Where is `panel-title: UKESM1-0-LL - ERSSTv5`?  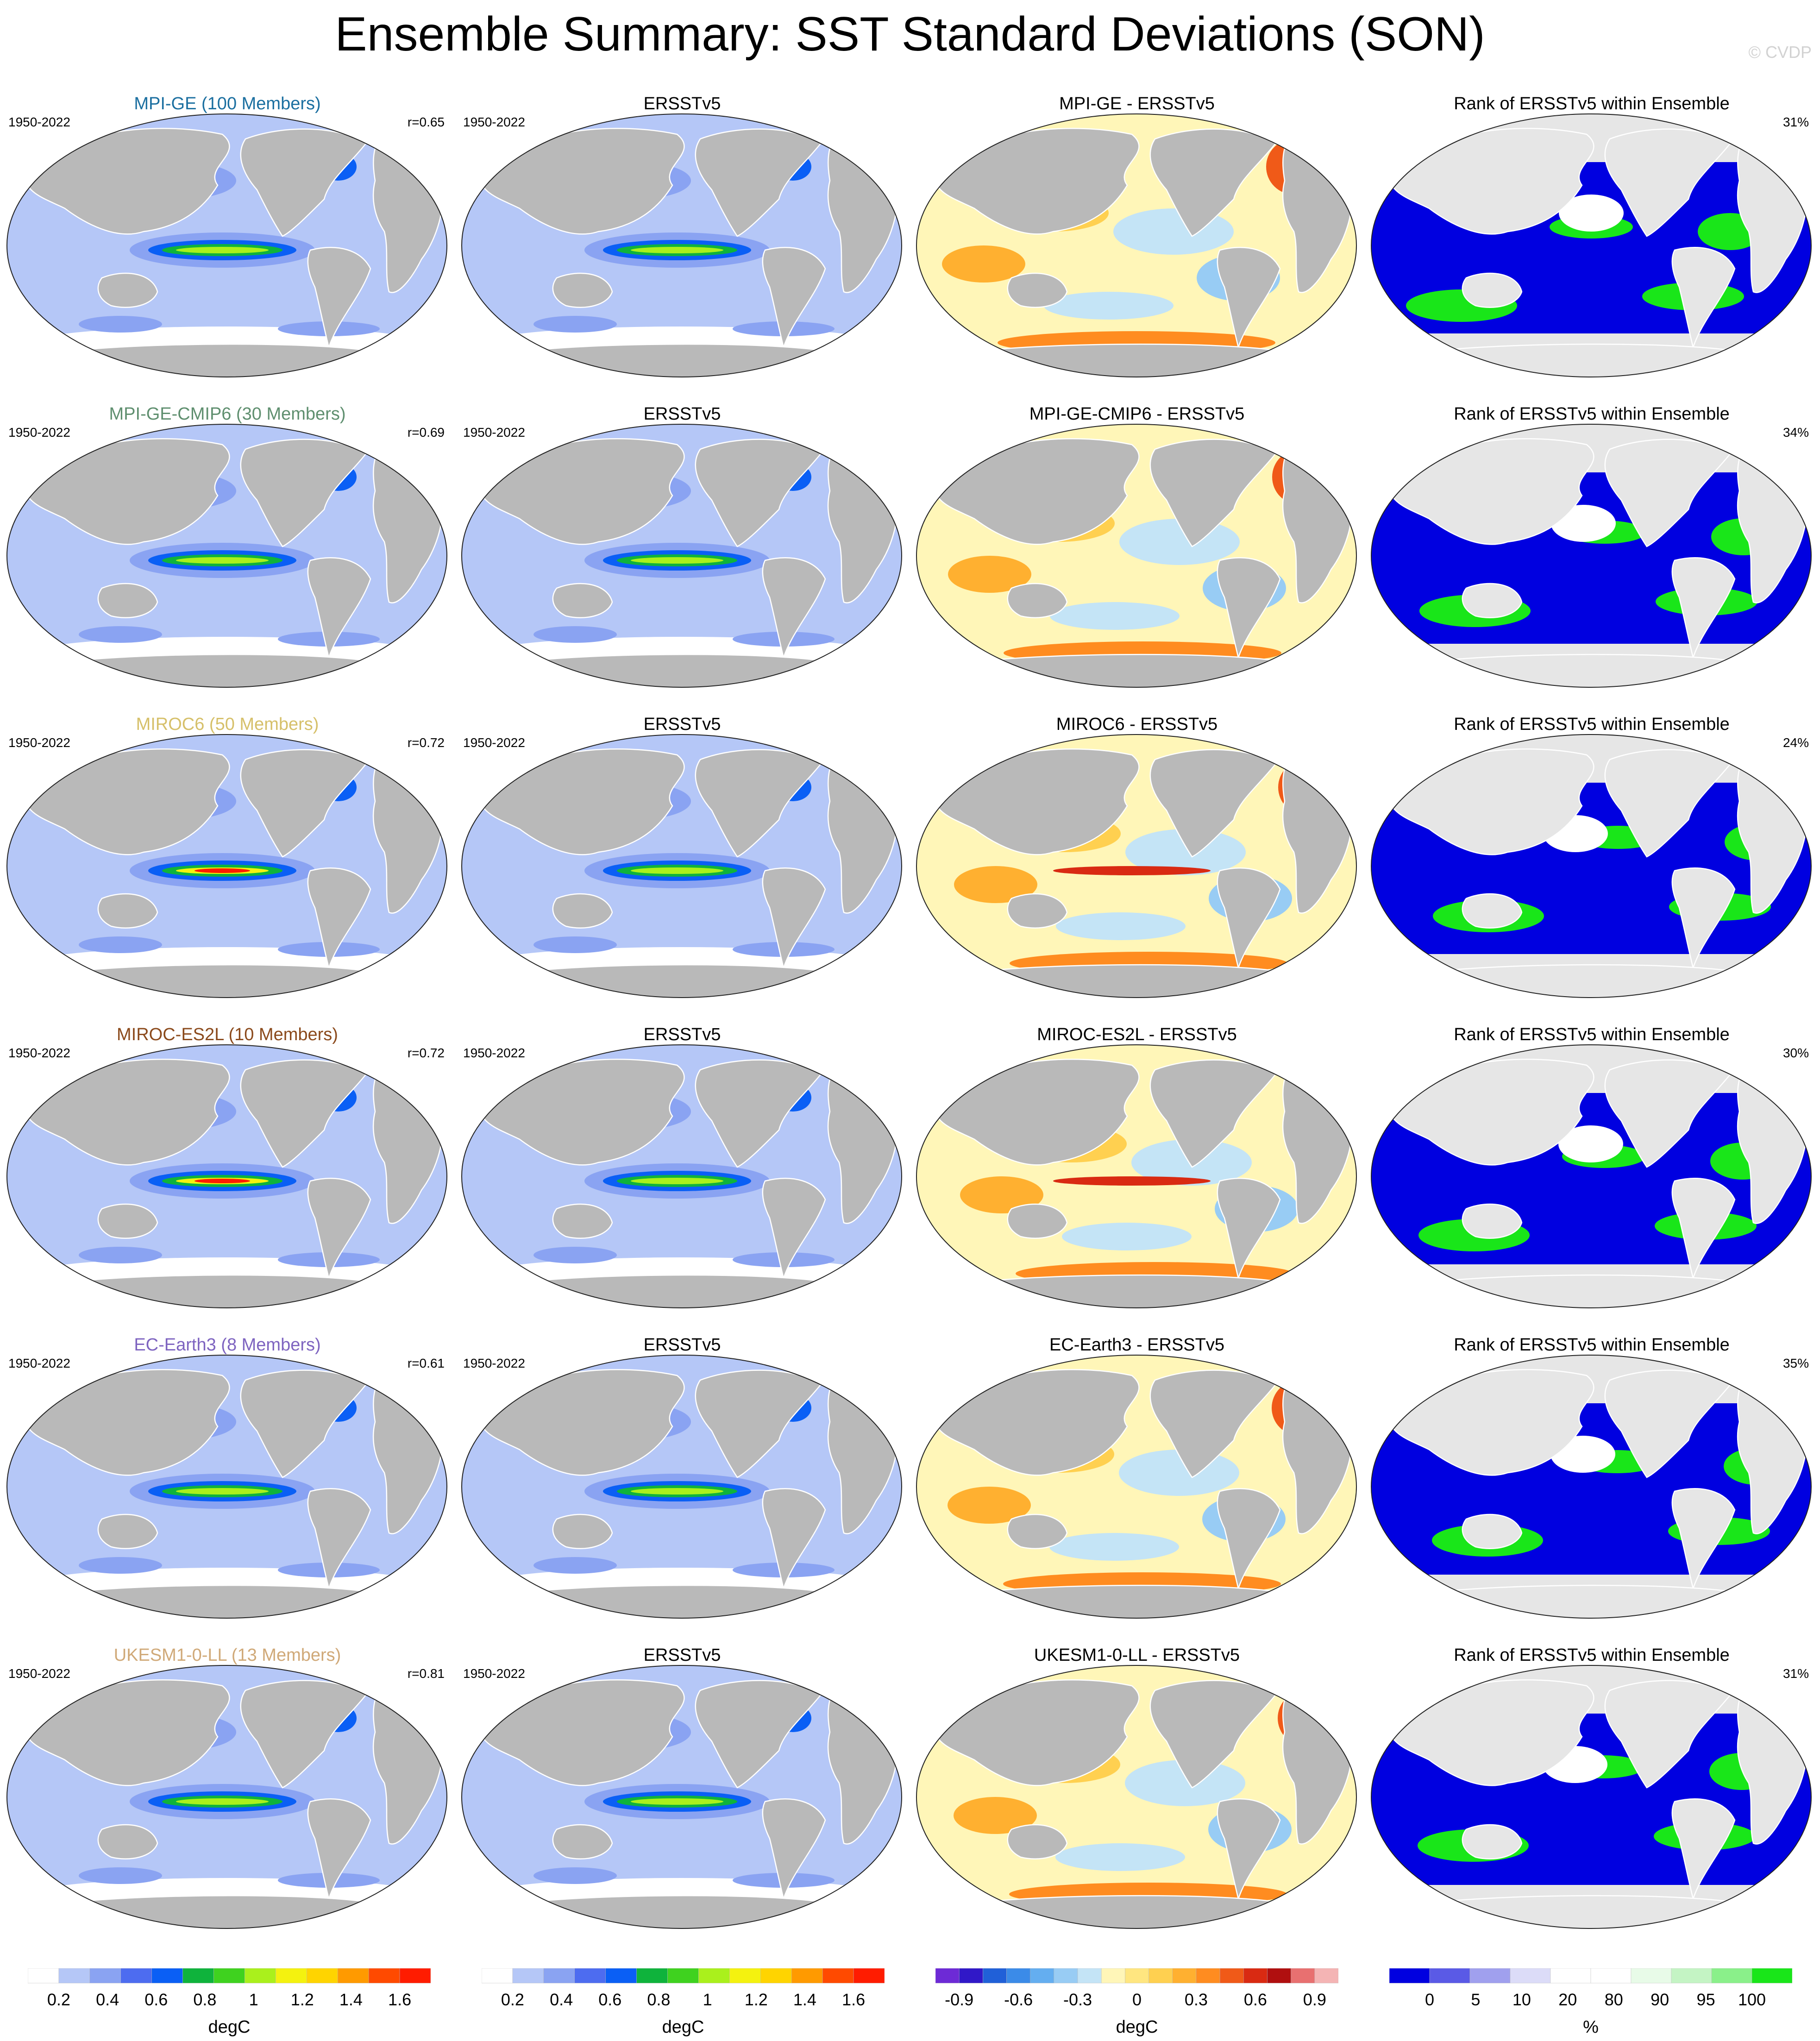 panel-title: UKESM1-0-LL - ERSSTv5 is located at coordinates (1137, 1655).